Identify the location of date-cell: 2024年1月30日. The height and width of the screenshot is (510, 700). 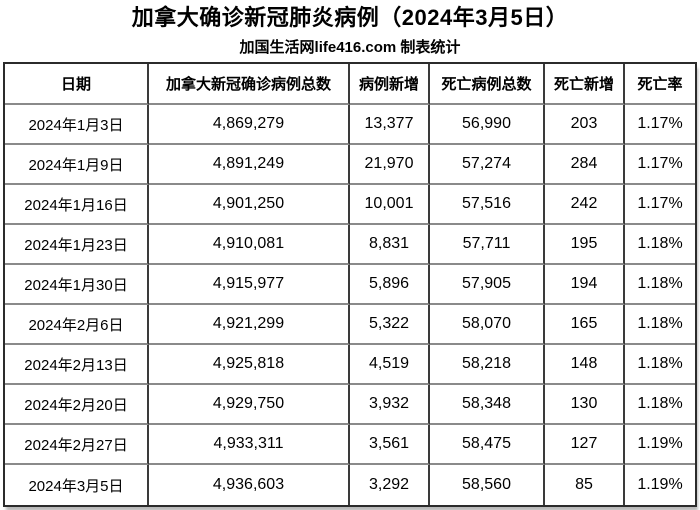
(77, 285).